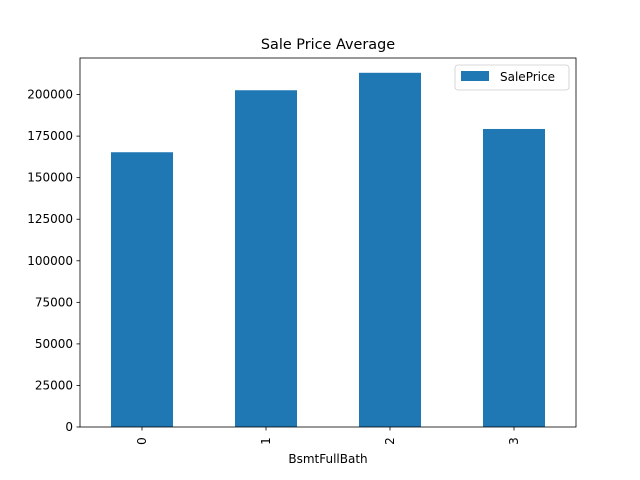 The height and width of the screenshot is (480, 640). What do you see at coordinates (327, 459) in the screenshot?
I see `x-axis-label: BsmtFullBath` at bounding box center [327, 459].